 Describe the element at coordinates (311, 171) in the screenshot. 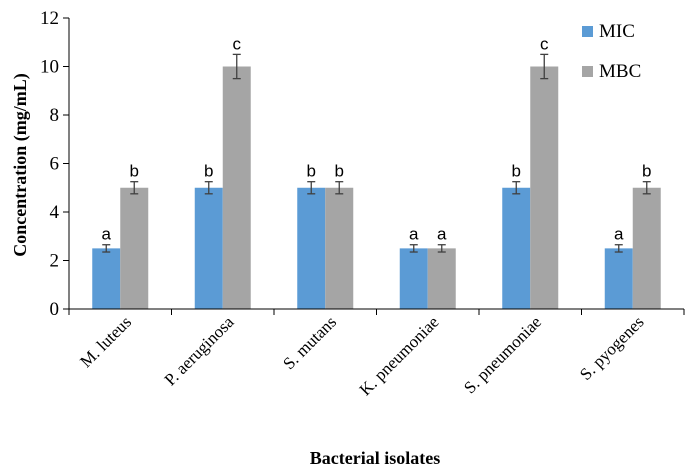

I see `significance-label-mic-3: b` at that location.